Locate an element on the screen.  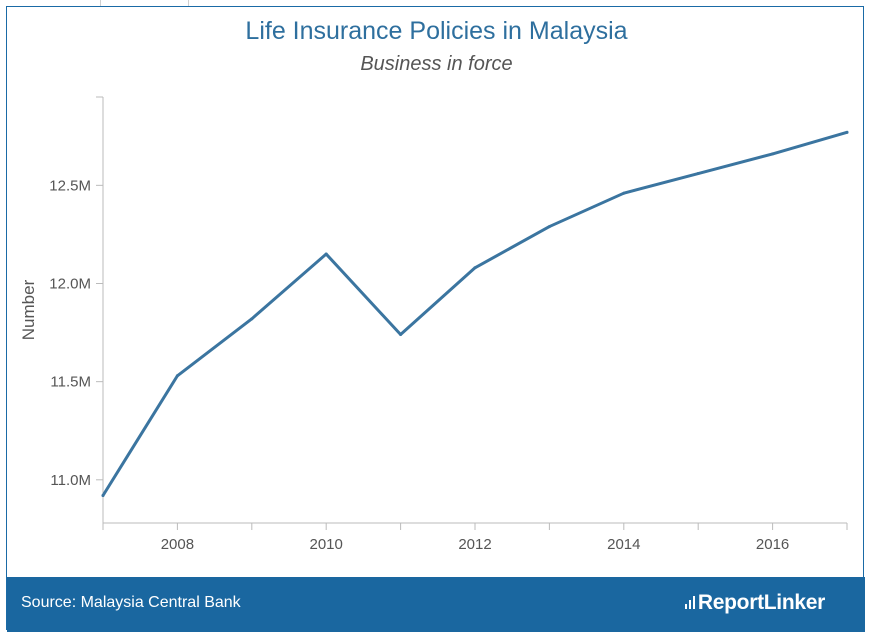
x-tick-label: 2016 is located at coordinates (772, 544).